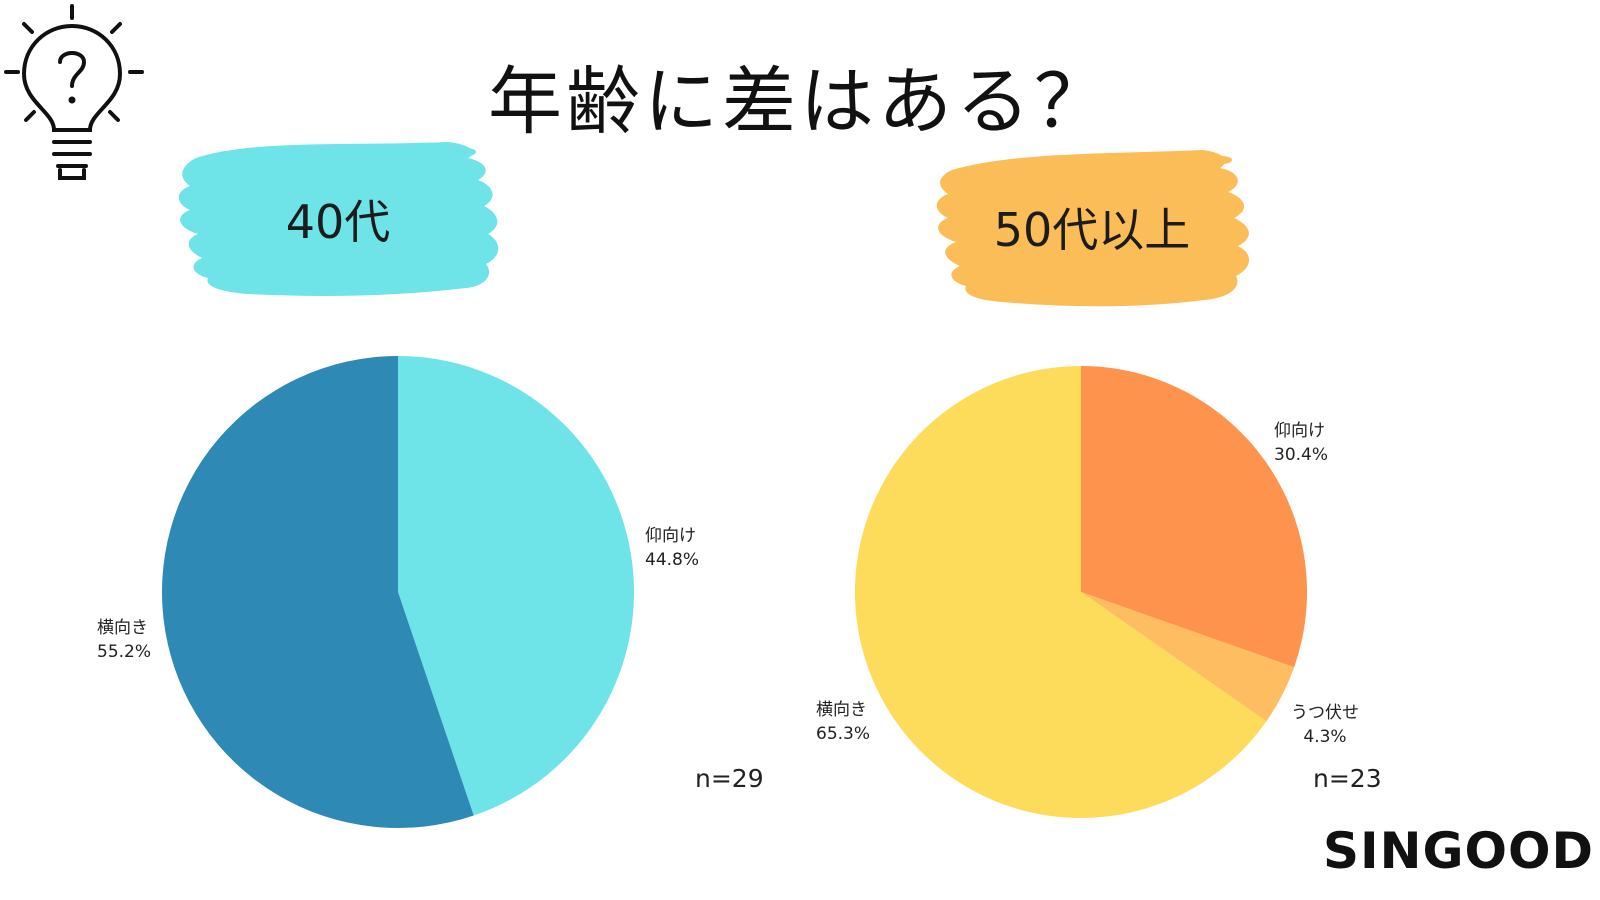  I want to click on slice-value: 4.3%, so click(1325, 737).